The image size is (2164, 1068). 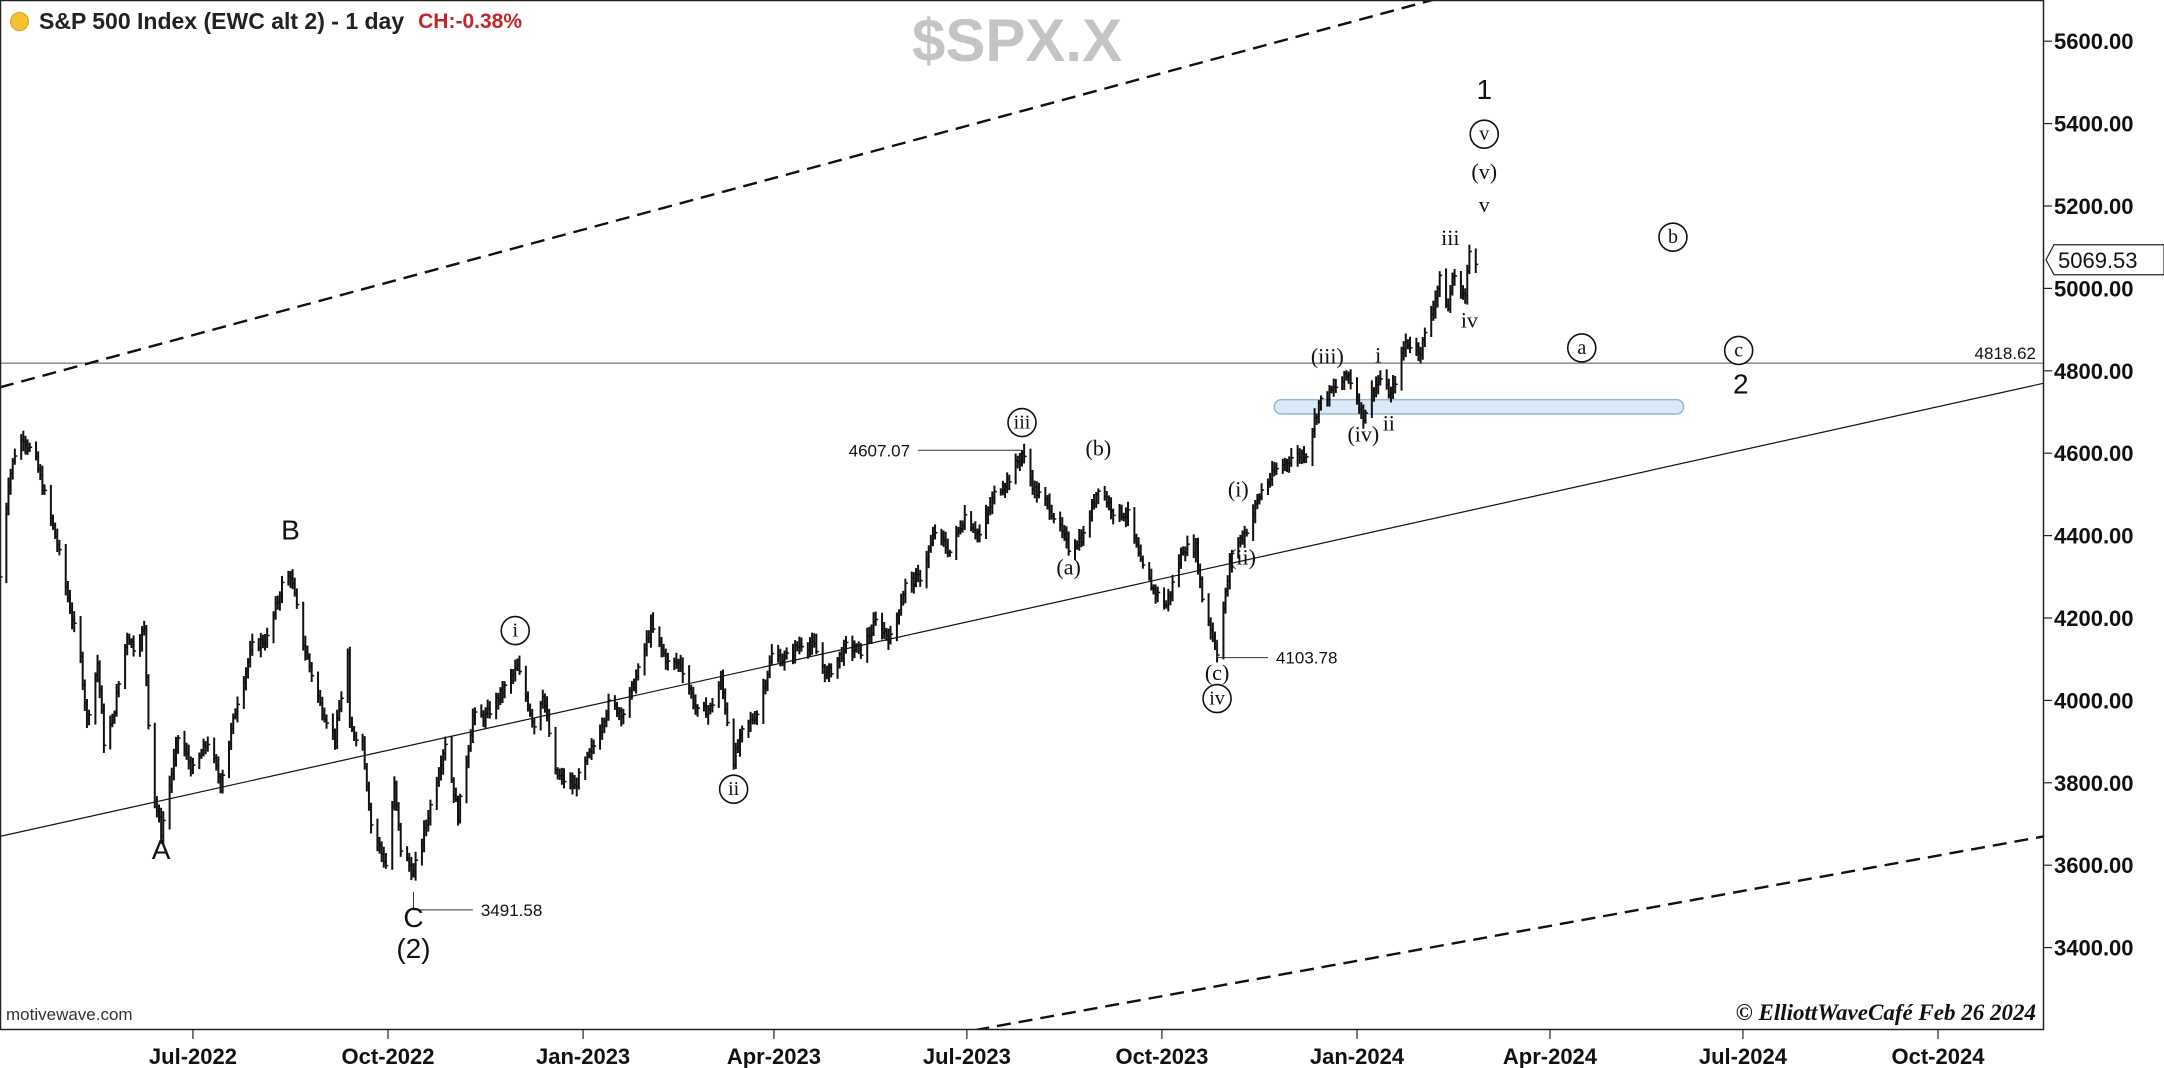 I want to click on support-zone, so click(x=1479, y=406).